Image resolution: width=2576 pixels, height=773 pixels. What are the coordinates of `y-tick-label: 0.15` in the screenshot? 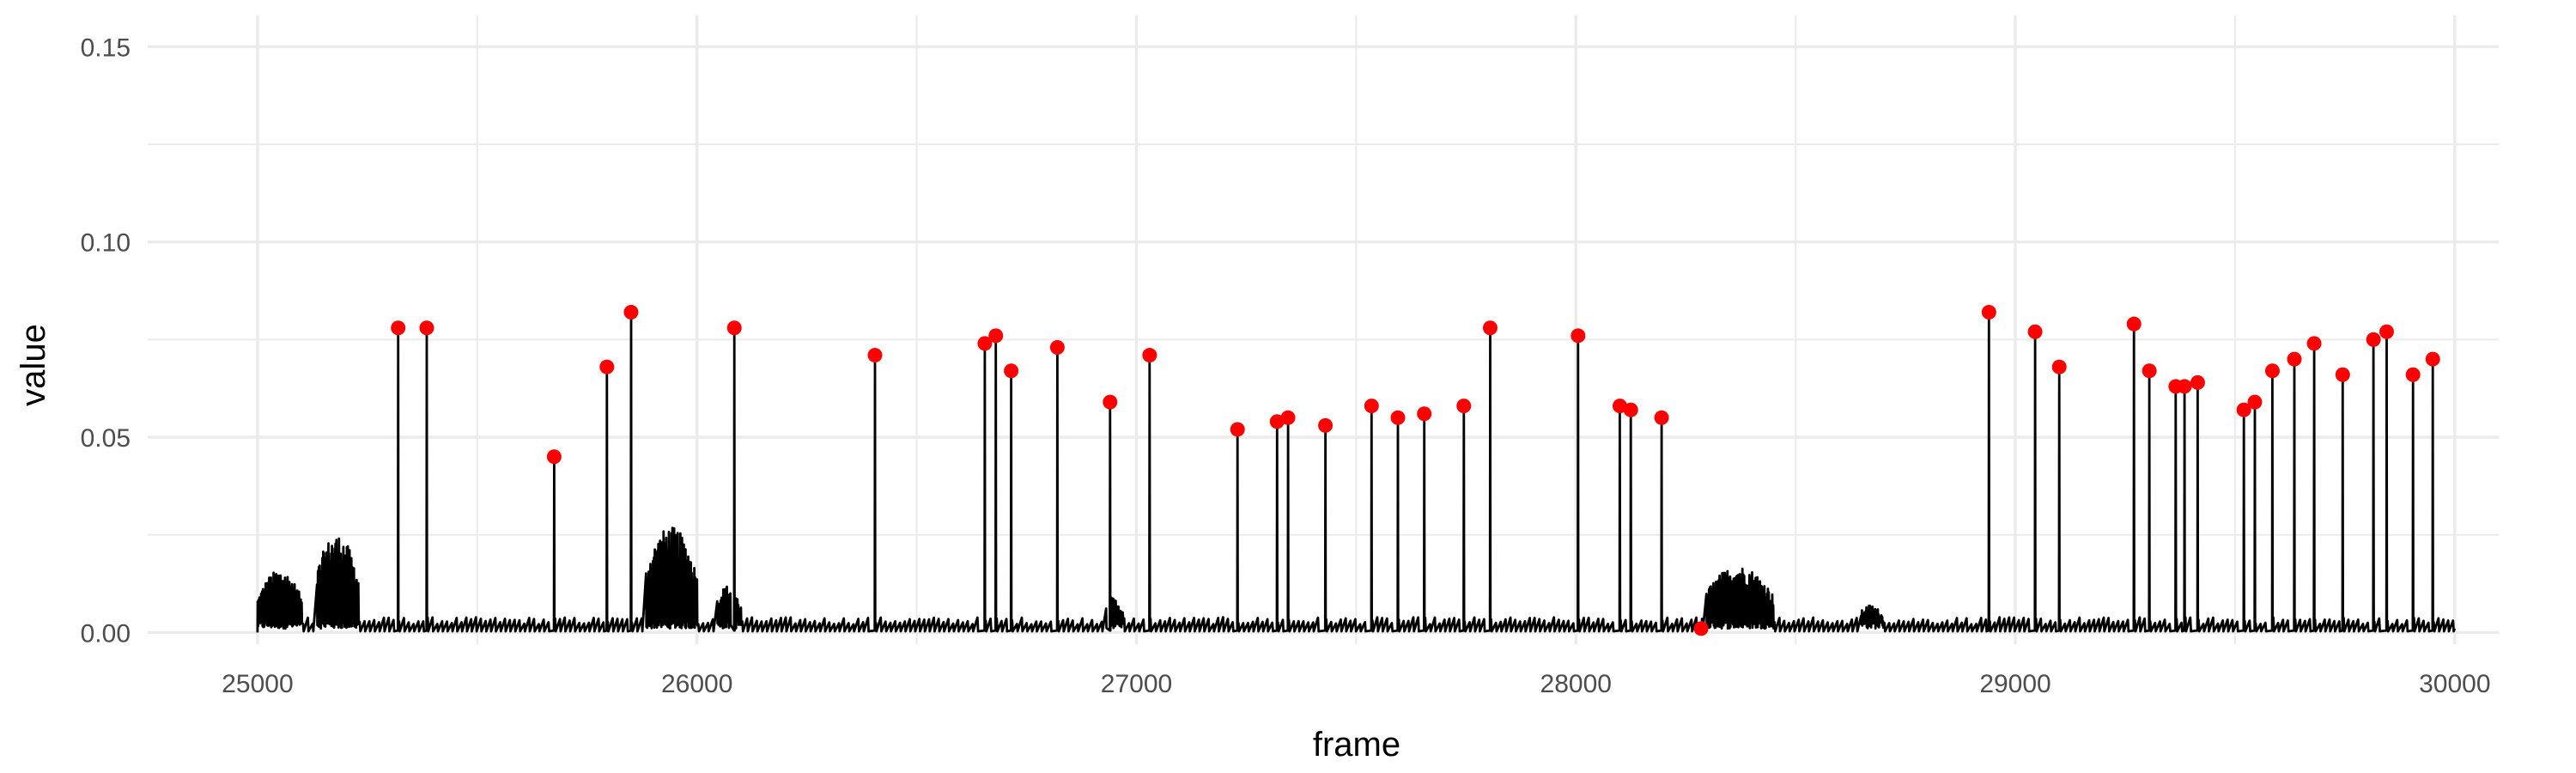 It's located at (106, 47).